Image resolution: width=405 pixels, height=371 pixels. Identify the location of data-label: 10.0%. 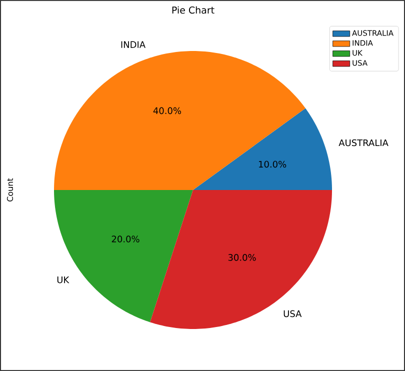
(272, 164).